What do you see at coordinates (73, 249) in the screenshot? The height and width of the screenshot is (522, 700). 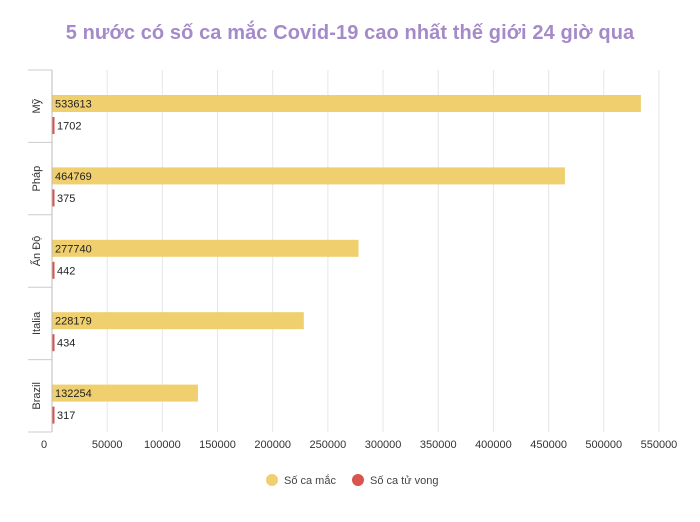 I see `data-label: 277740` at bounding box center [73, 249].